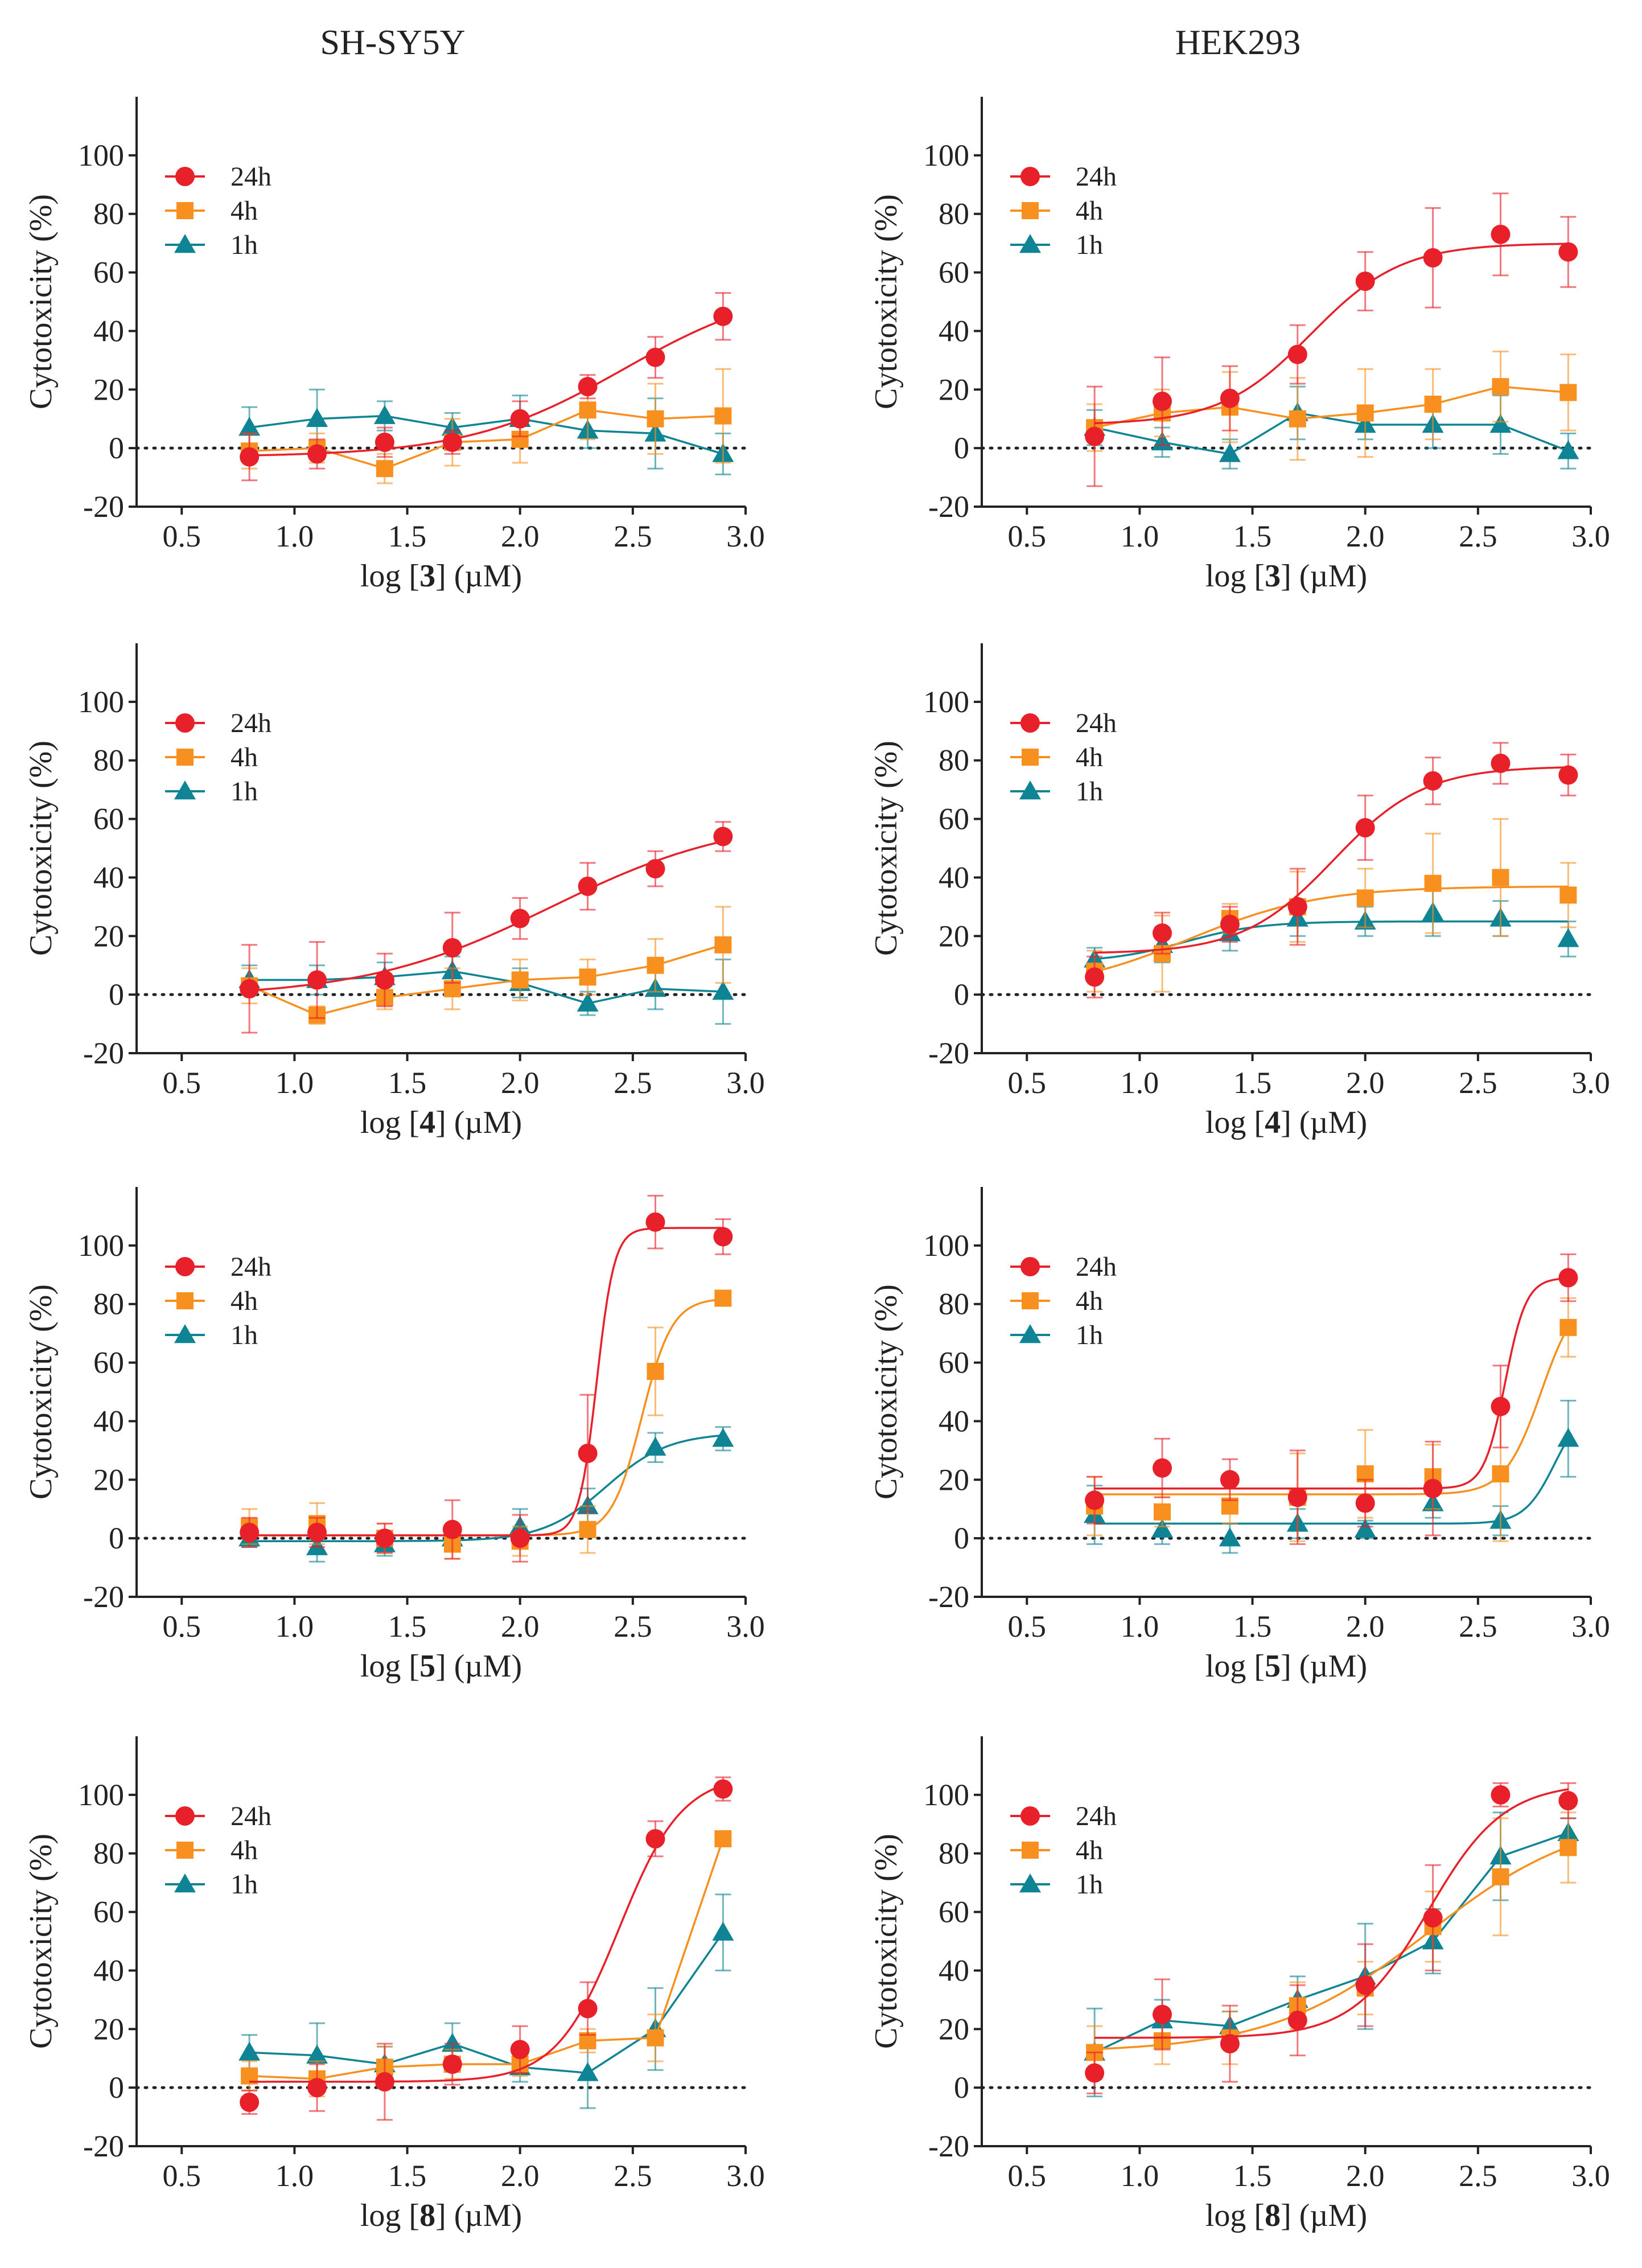 The image size is (1642, 2268). Describe the element at coordinates (427, 576) in the screenshot. I see `x-axis-label-compound: 3` at that location.